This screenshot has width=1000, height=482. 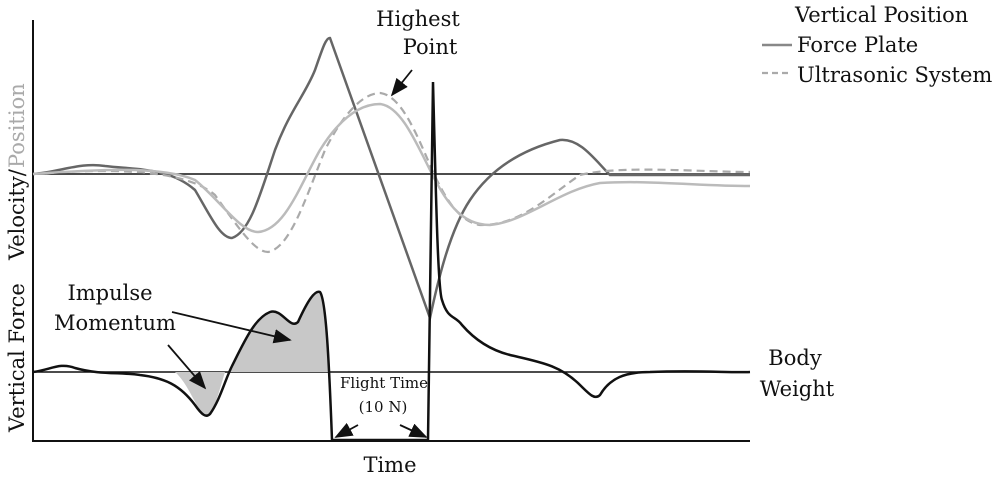 What do you see at coordinates (17, 358) in the screenshot?
I see `y-axis-label: Vertical Force` at bounding box center [17, 358].